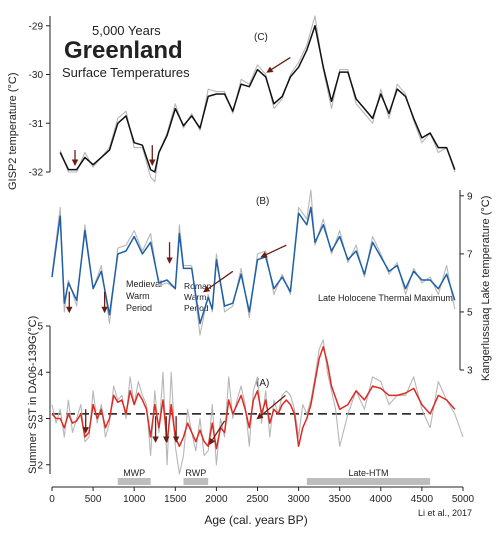  What do you see at coordinates (139, 308) in the screenshot?
I see `annotation-medieval-line3: Period` at bounding box center [139, 308].